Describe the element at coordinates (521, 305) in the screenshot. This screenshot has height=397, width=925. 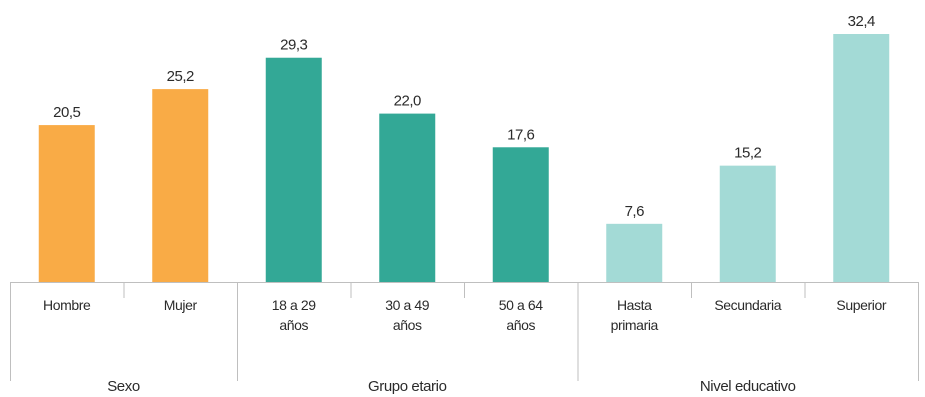
I see `category-label-4-0: 50 a 64` at that location.